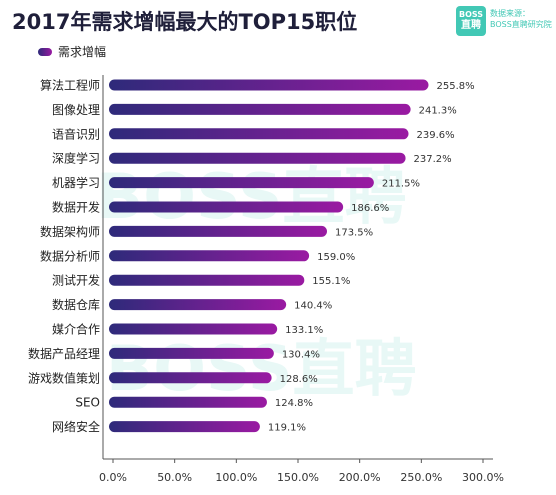  What do you see at coordinates (360, 477) in the screenshot?
I see `x-tick-label: 200.0%` at bounding box center [360, 477].